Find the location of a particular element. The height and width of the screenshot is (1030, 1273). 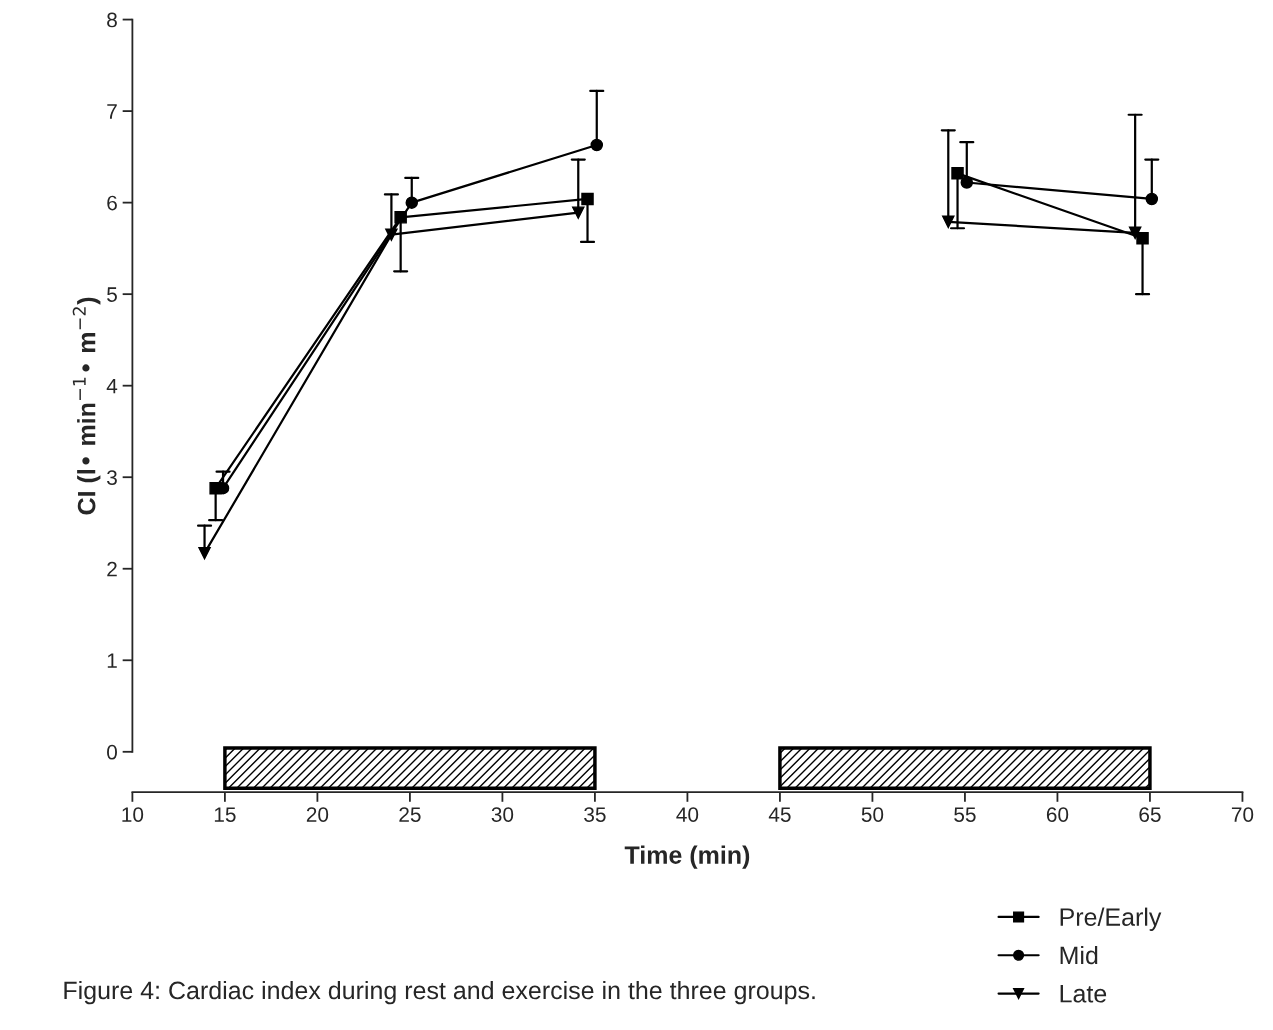

x-tick-label: 35 is located at coordinates (595, 814).